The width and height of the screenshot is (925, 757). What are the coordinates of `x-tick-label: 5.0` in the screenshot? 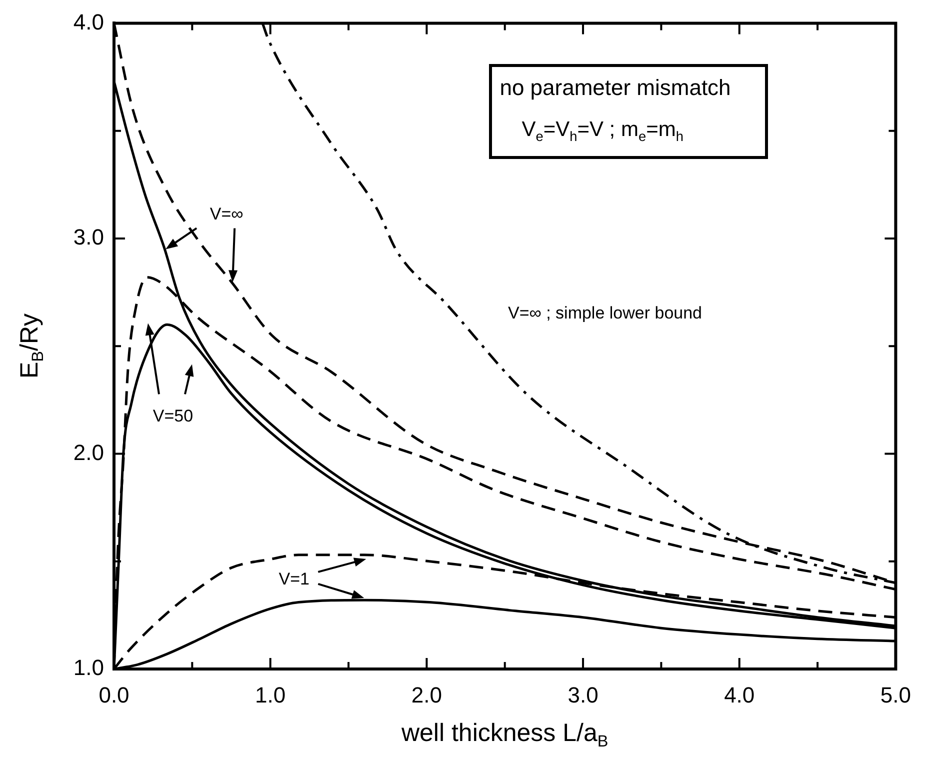 It's located at (896, 695).